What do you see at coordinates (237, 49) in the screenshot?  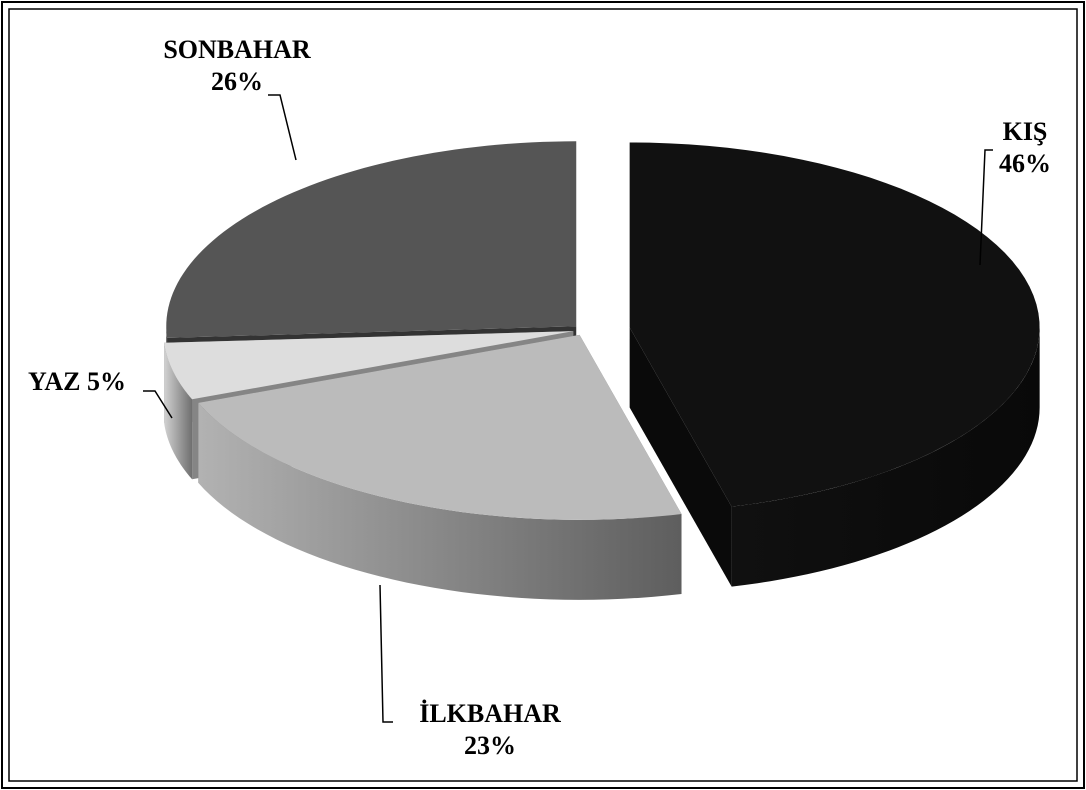 I see `category-label: SONBAHAR` at bounding box center [237, 49].